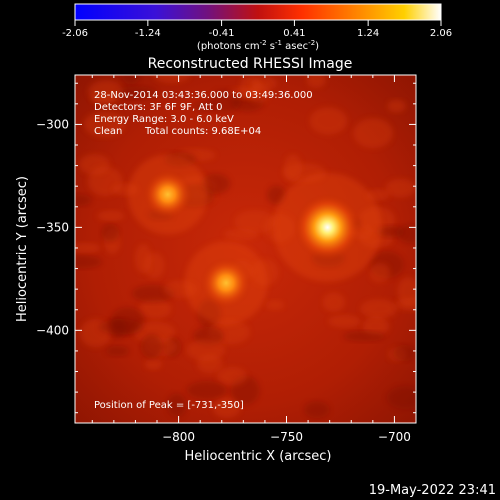 The height and width of the screenshot is (500, 500). What do you see at coordinates (294, 33) in the screenshot?
I see `colorbar-tick-label: 0.41` at bounding box center [294, 33].